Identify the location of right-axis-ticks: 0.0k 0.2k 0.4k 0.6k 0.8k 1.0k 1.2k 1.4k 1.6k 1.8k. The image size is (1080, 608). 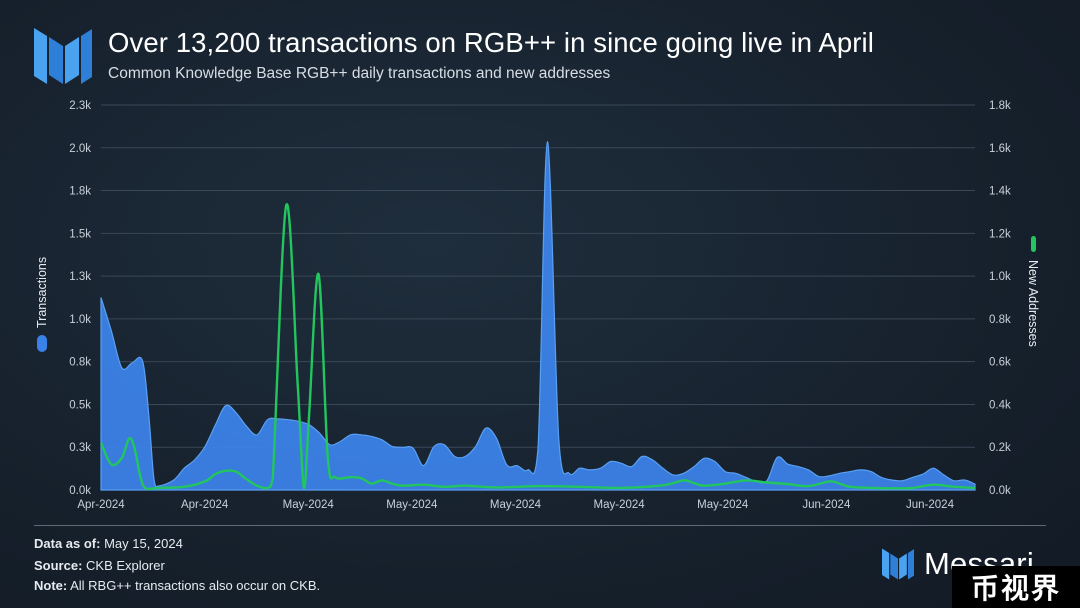
(1000, 298).